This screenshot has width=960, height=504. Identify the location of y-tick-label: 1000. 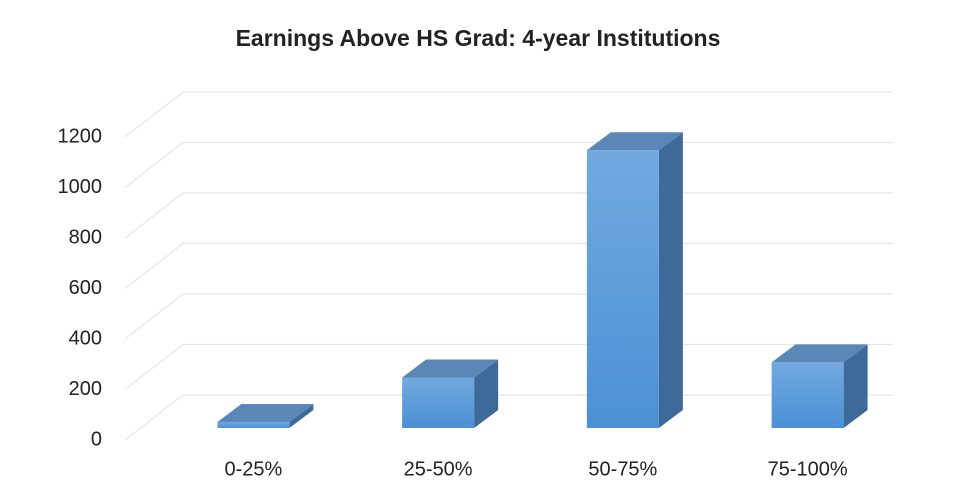
(80, 187).